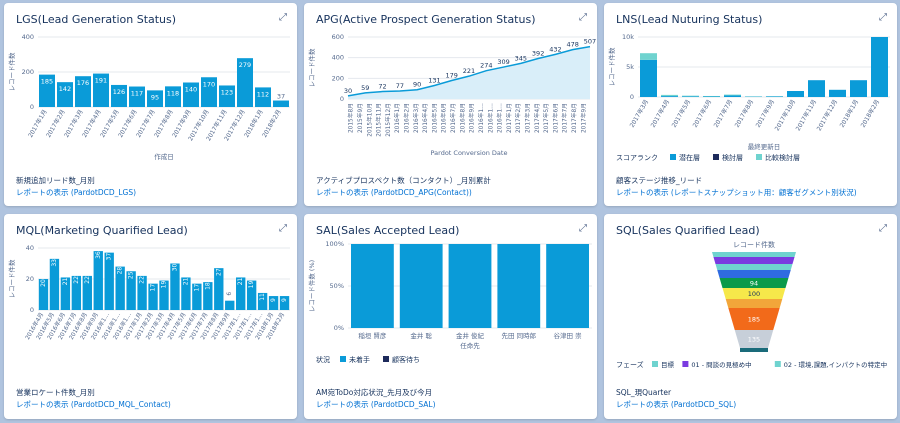 The height and width of the screenshot is (423, 900). Describe the element at coordinates (503, 62) in the screenshot. I see `data-label: 309` at that location.